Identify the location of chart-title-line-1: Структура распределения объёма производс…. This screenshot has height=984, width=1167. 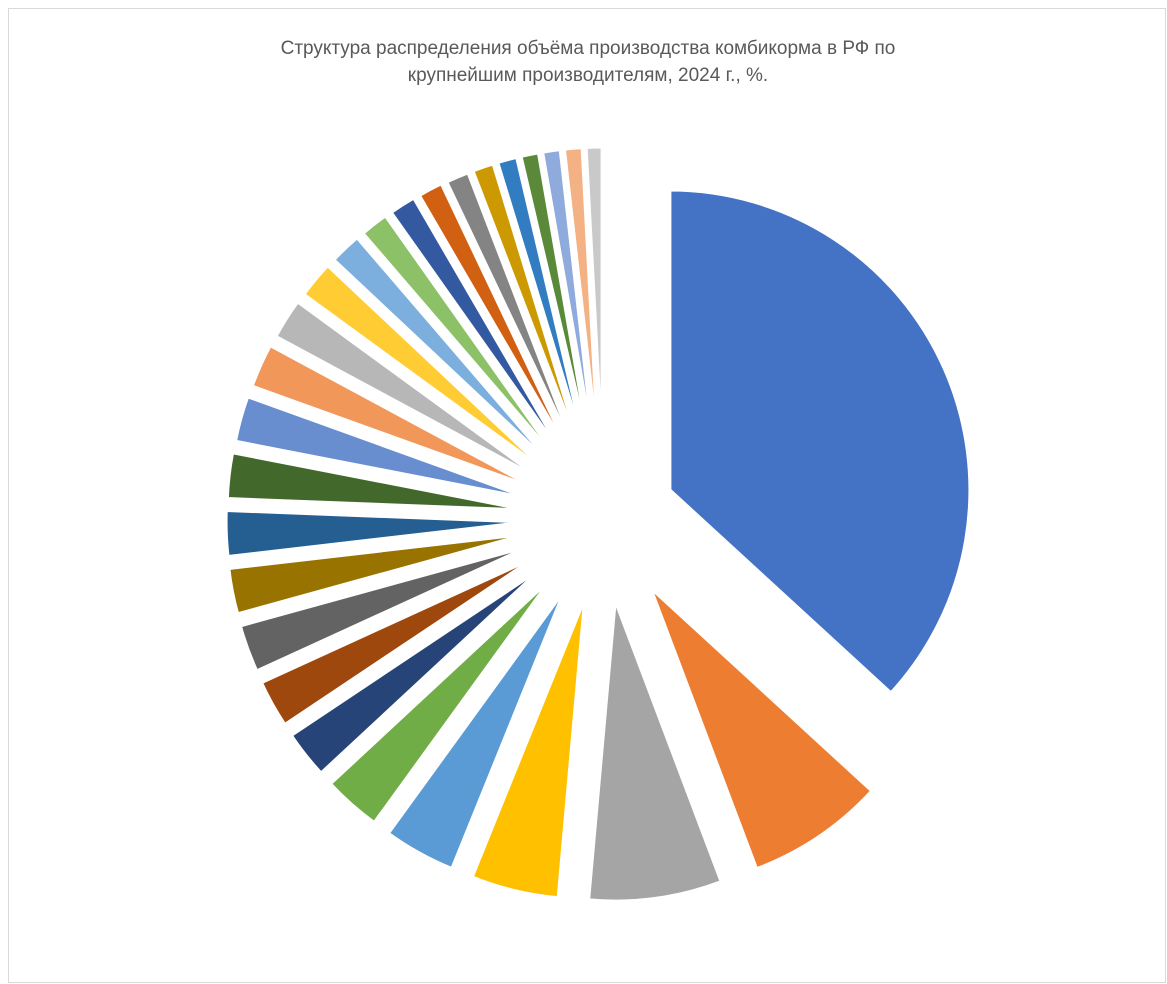
(588, 48).